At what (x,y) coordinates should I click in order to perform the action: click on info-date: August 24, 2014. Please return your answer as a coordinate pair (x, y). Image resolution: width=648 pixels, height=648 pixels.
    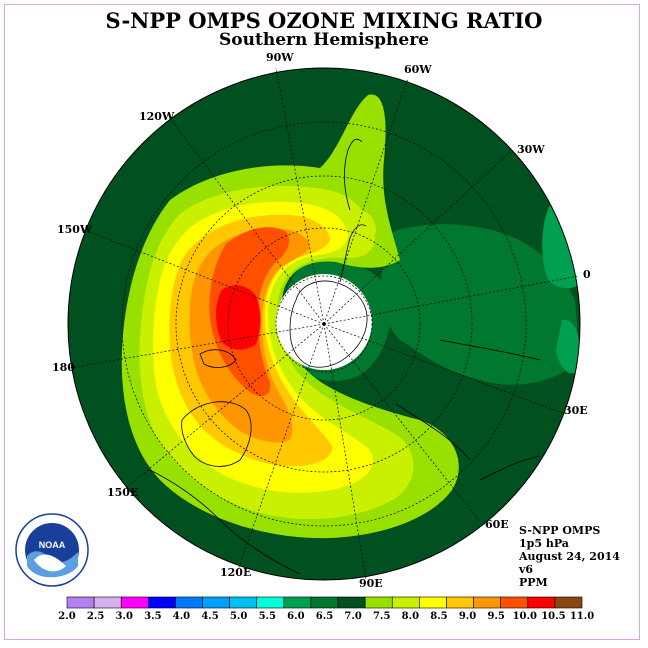
    Looking at the image, I should click on (569, 556).